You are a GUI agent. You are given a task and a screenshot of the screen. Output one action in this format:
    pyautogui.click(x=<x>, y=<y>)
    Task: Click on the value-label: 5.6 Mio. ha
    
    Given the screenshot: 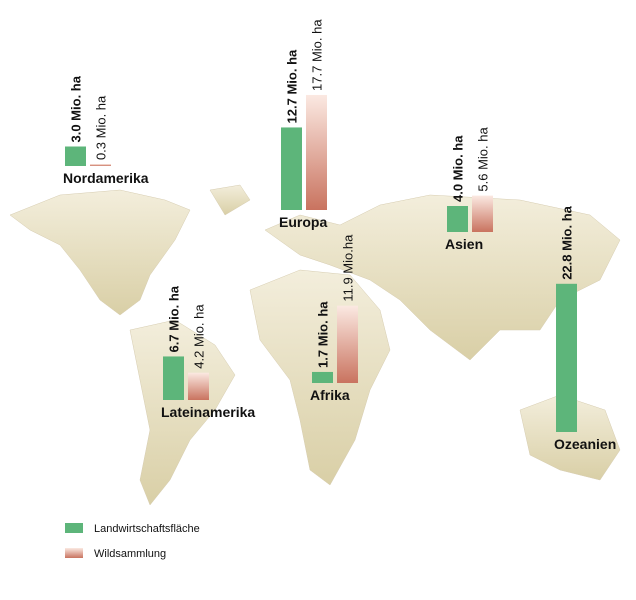 What is the action you would take?
    pyautogui.click(x=483, y=159)
    